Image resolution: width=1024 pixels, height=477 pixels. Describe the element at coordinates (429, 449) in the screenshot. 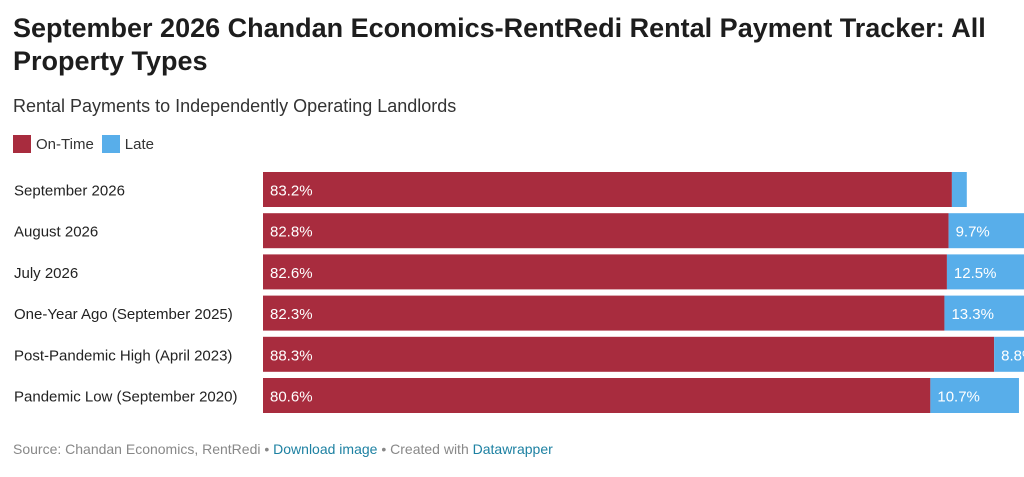

I see `created-with-text: Created with` at that location.